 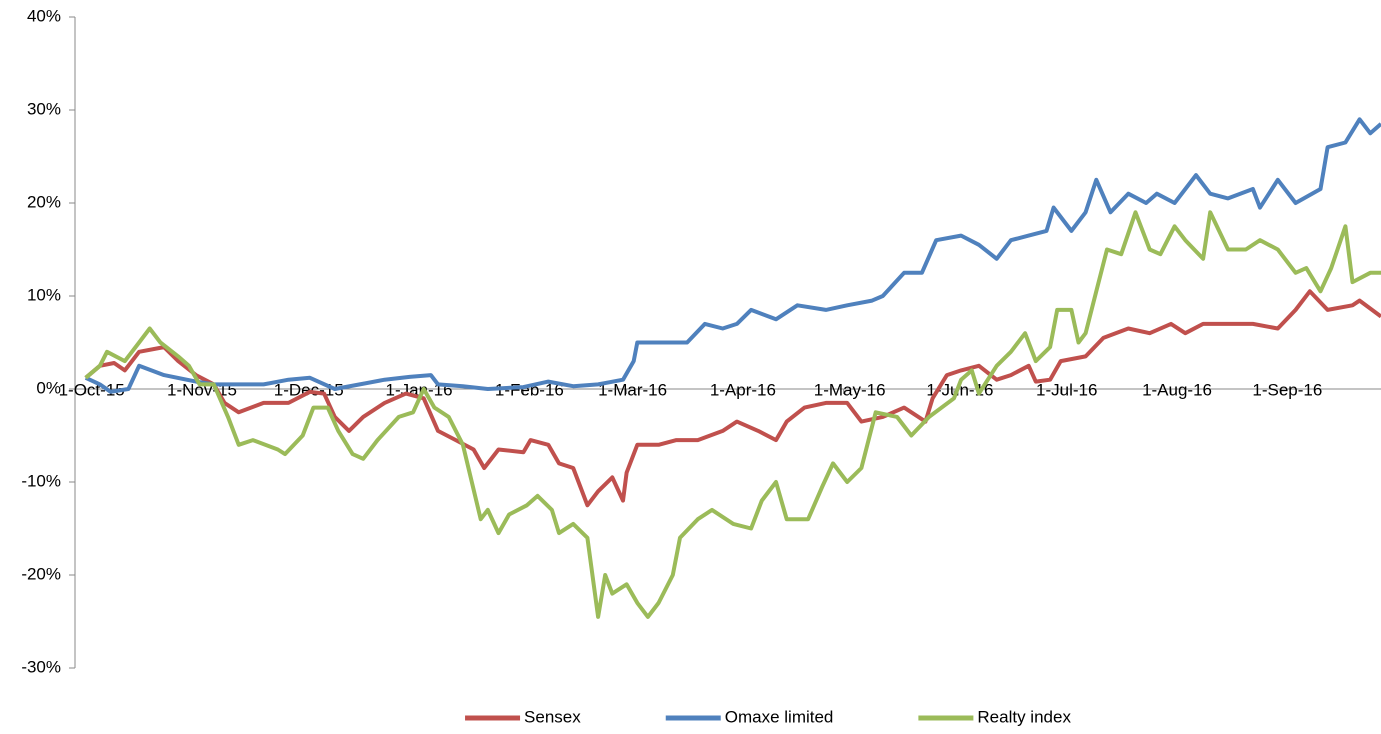 What do you see at coordinates (48, 387) in the screenshot?
I see `y-tick-label: 0%` at bounding box center [48, 387].